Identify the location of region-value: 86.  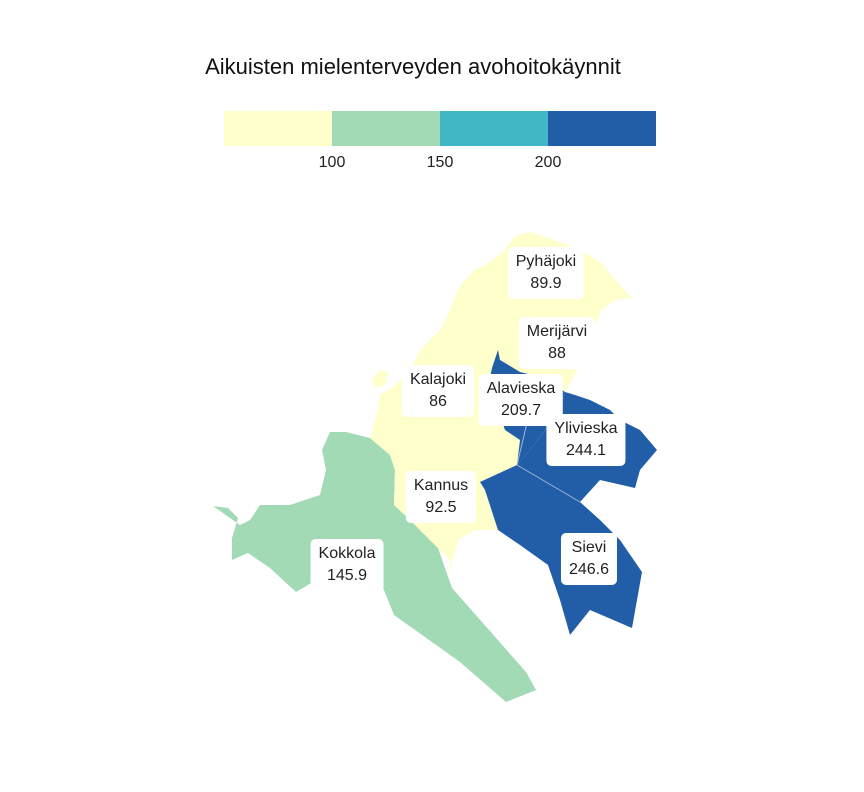
(438, 401).